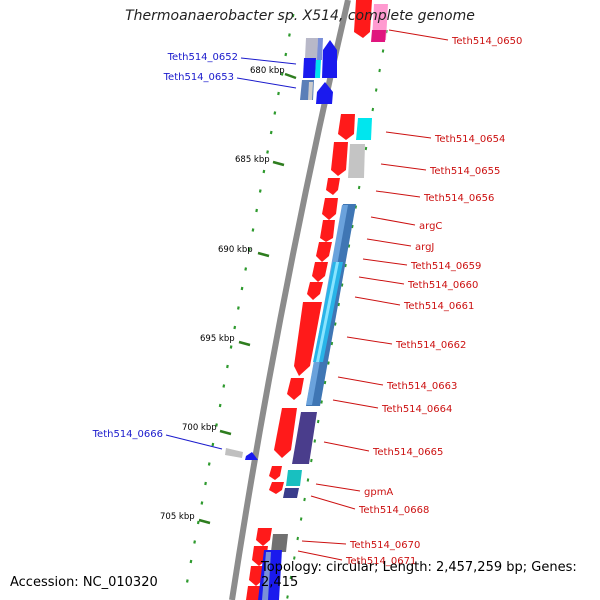 This screenshot has height=600, width=600. I want to click on gene-label: Teth514_0665, so click(407, 452).